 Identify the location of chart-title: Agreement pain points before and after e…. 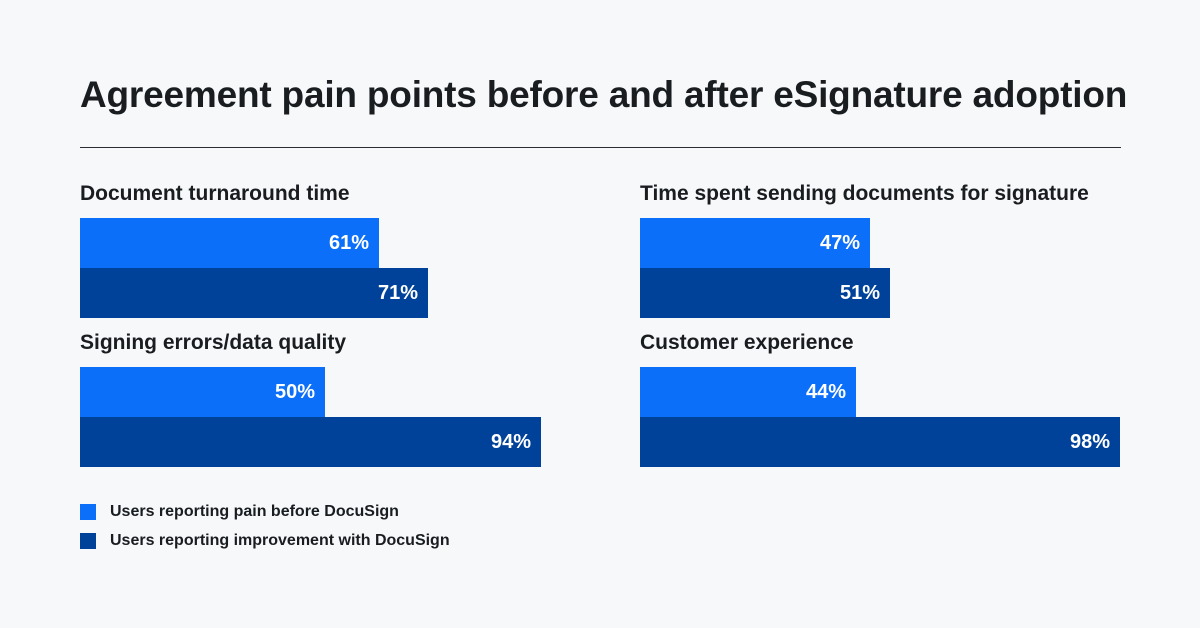
(604, 94).